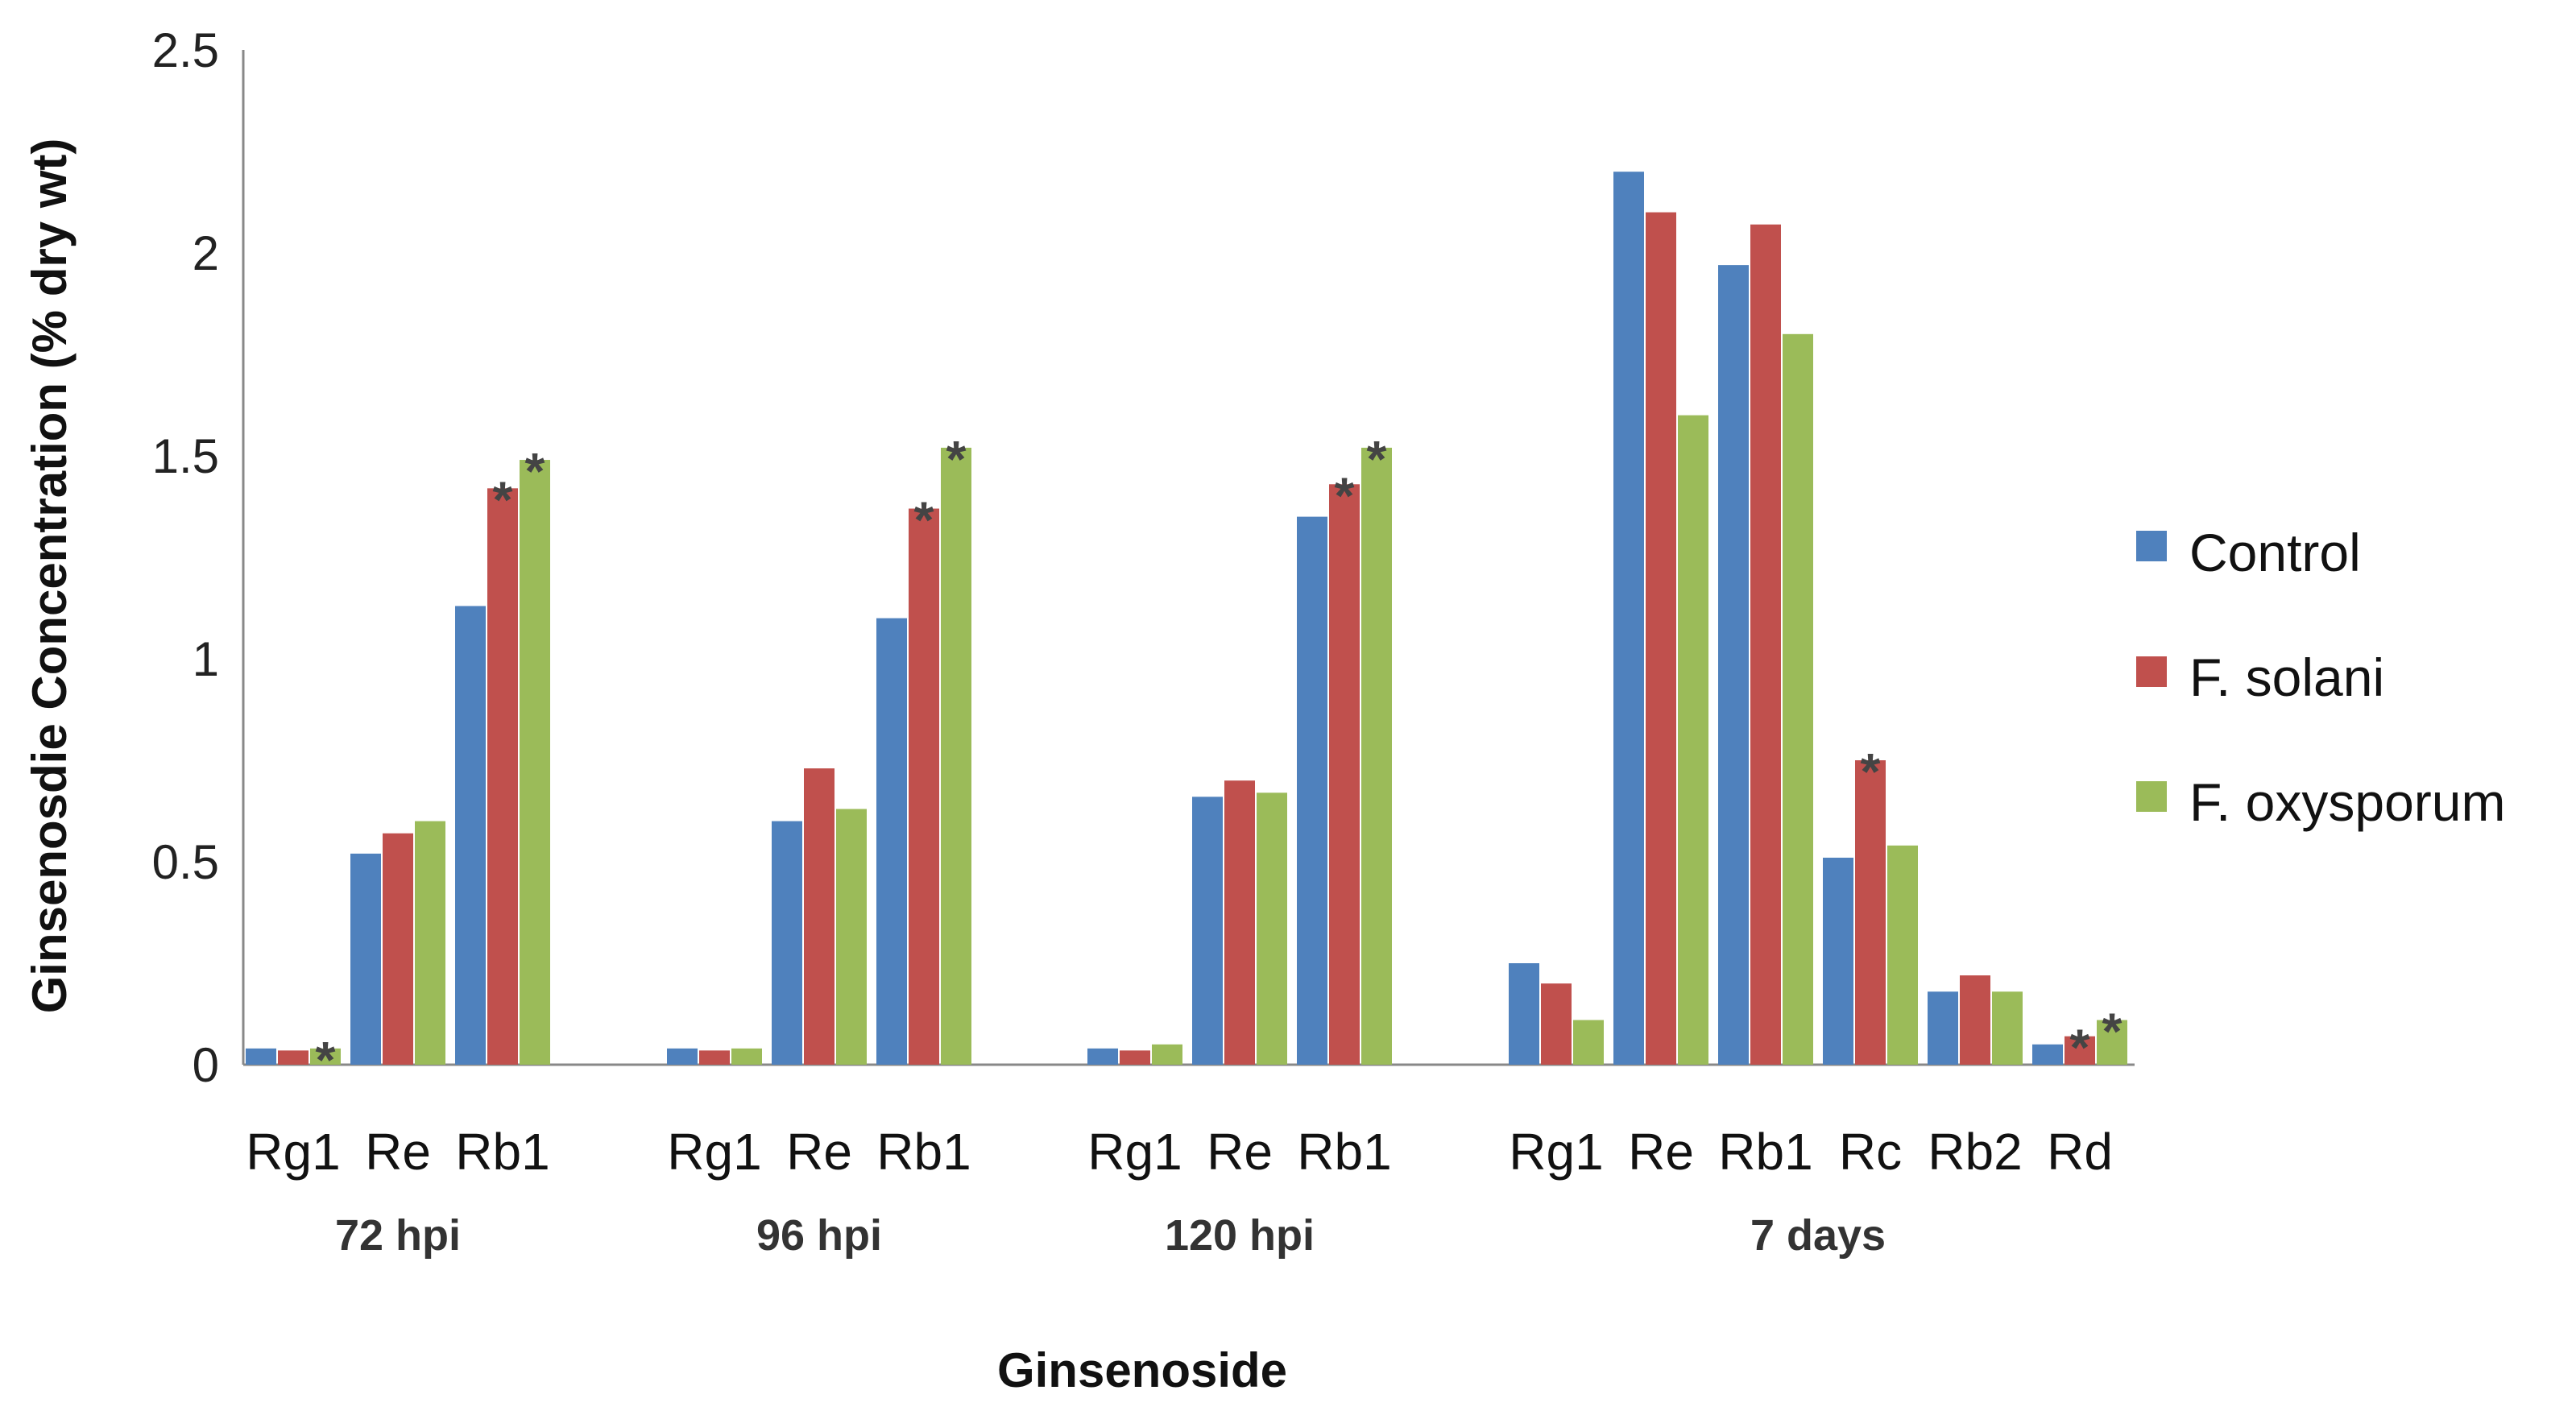 The width and height of the screenshot is (2576, 1411). I want to click on bar-7-days-rc-control, so click(1838, 961).